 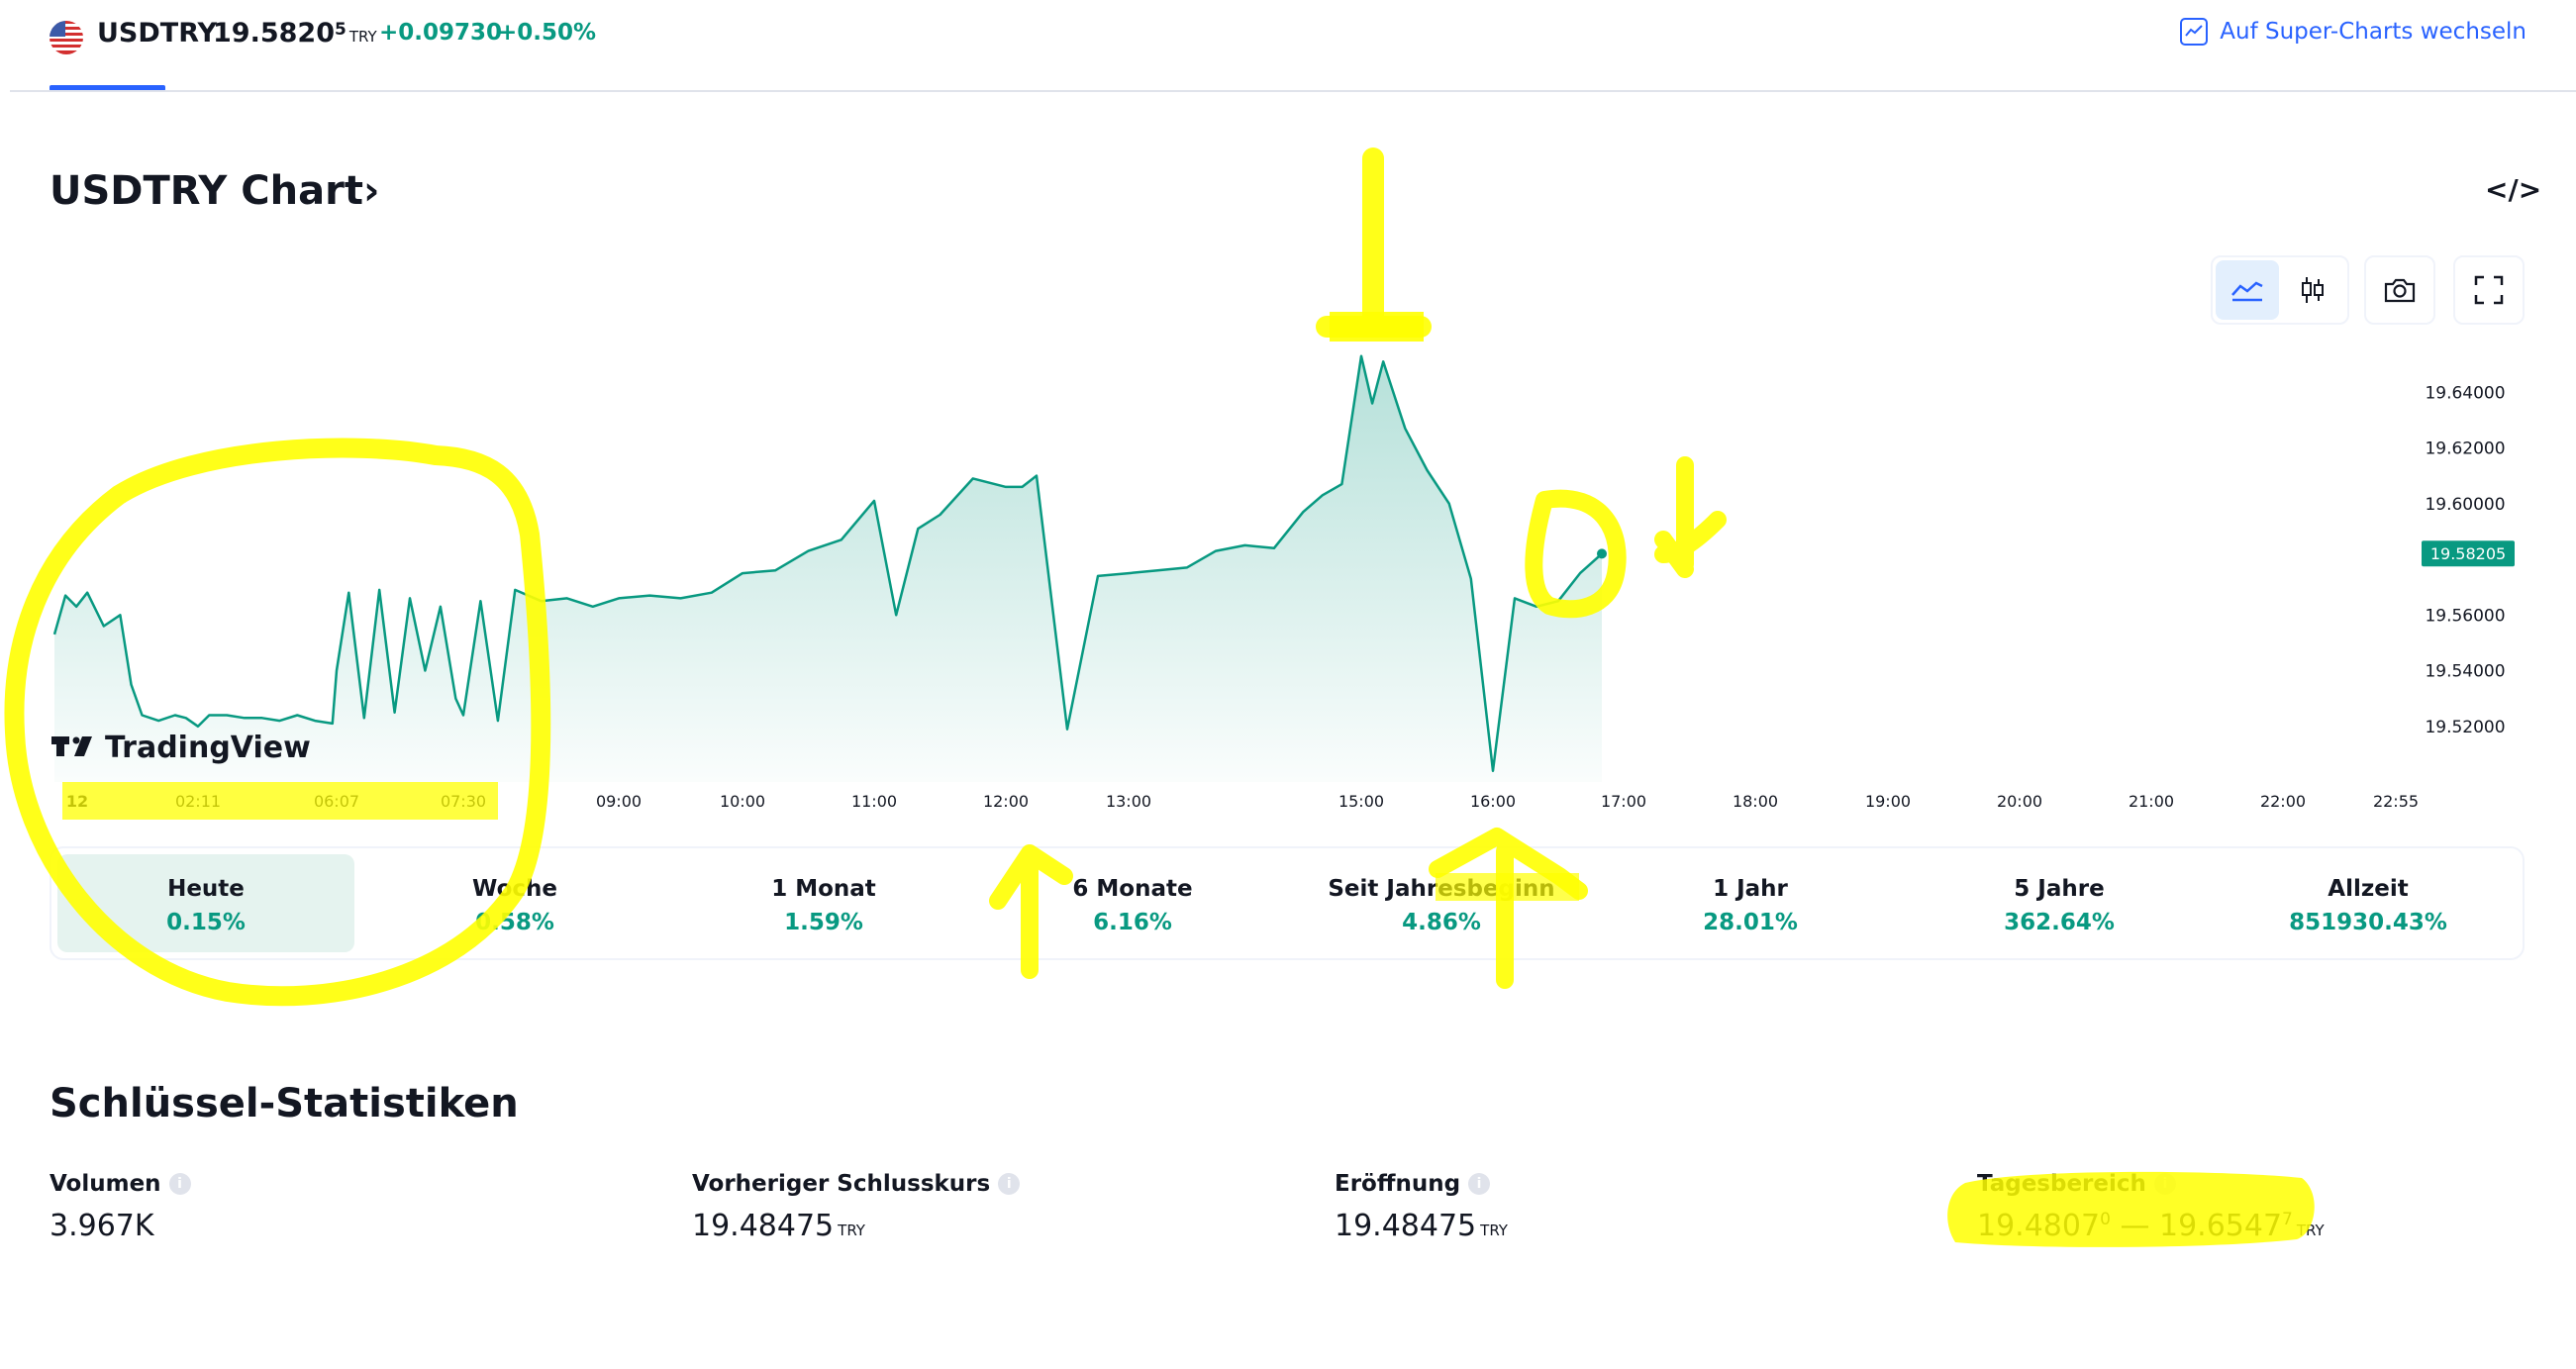 I want to click on stat-open: Eröffnung i 19.48475 TRY, so click(x=1421, y=1207).